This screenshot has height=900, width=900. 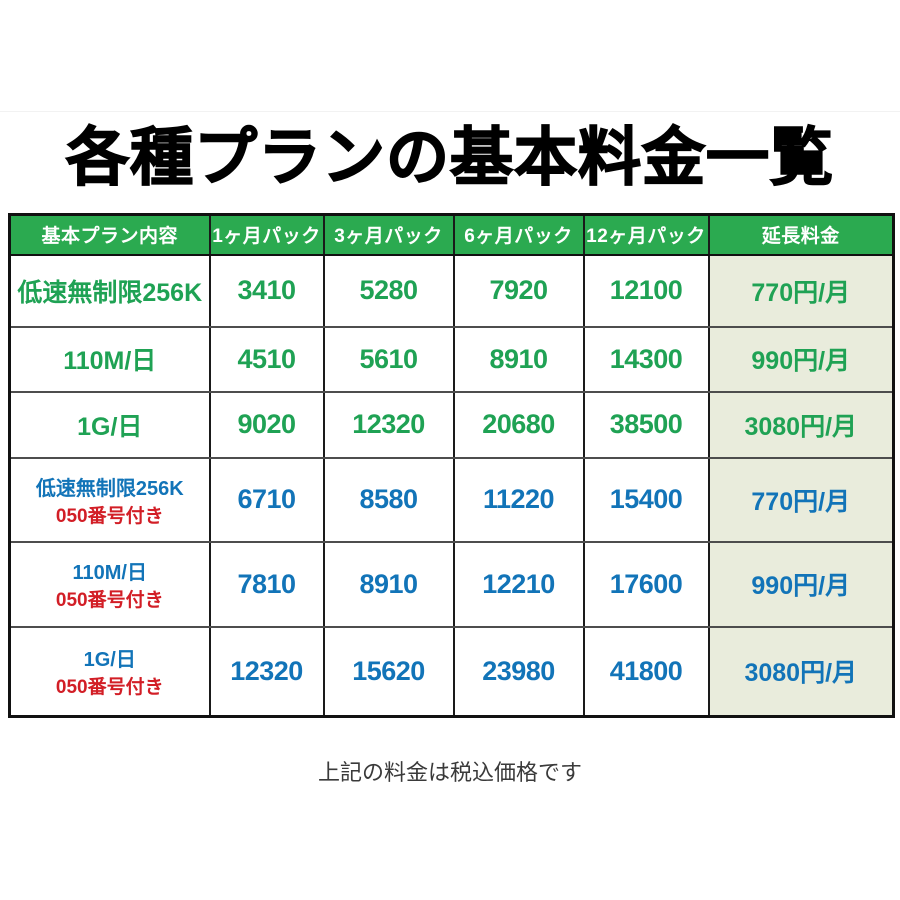 What do you see at coordinates (266, 671) in the screenshot?
I see `price-1month: 12320` at bounding box center [266, 671].